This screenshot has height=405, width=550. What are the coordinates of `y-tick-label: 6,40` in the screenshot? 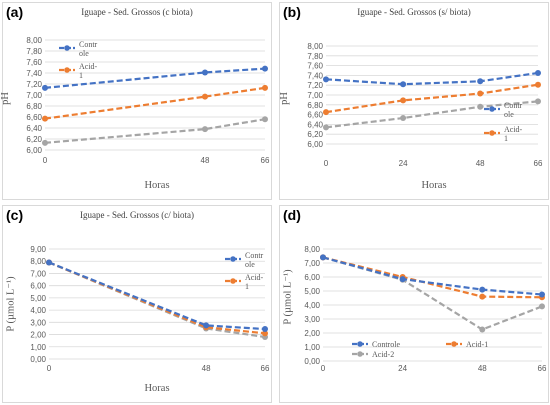 It's located at (34, 128).